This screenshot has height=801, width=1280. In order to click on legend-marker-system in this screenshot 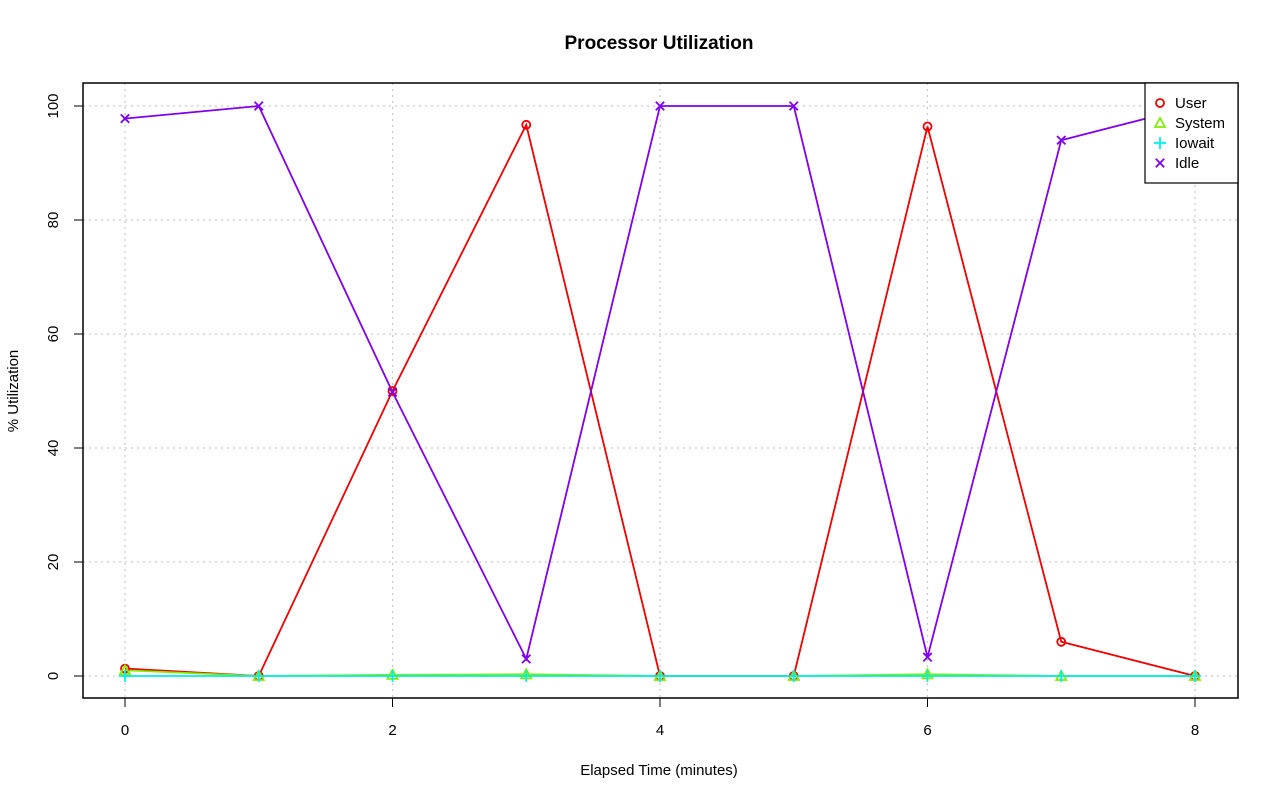, I will do `click(1160, 122)`.